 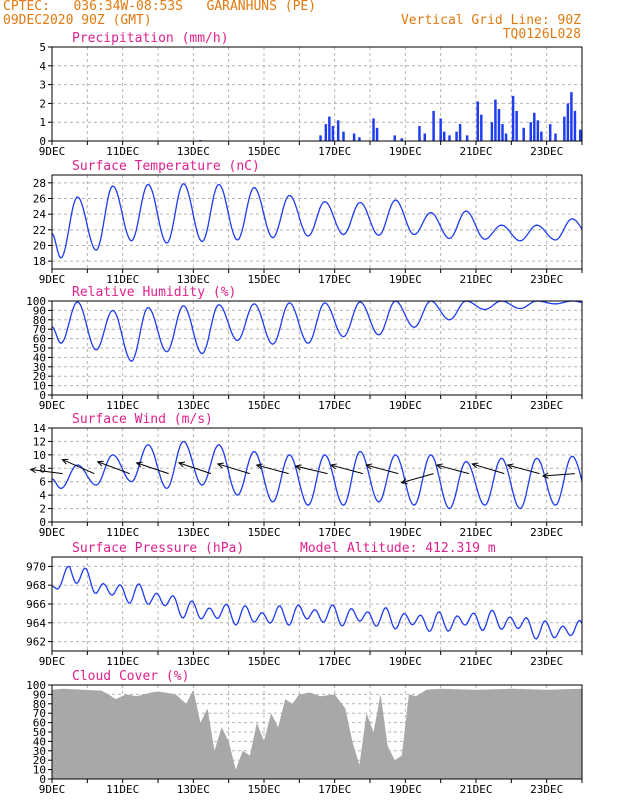 I want to click on rh-title: Relative Humidity (%), so click(x=154, y=292).